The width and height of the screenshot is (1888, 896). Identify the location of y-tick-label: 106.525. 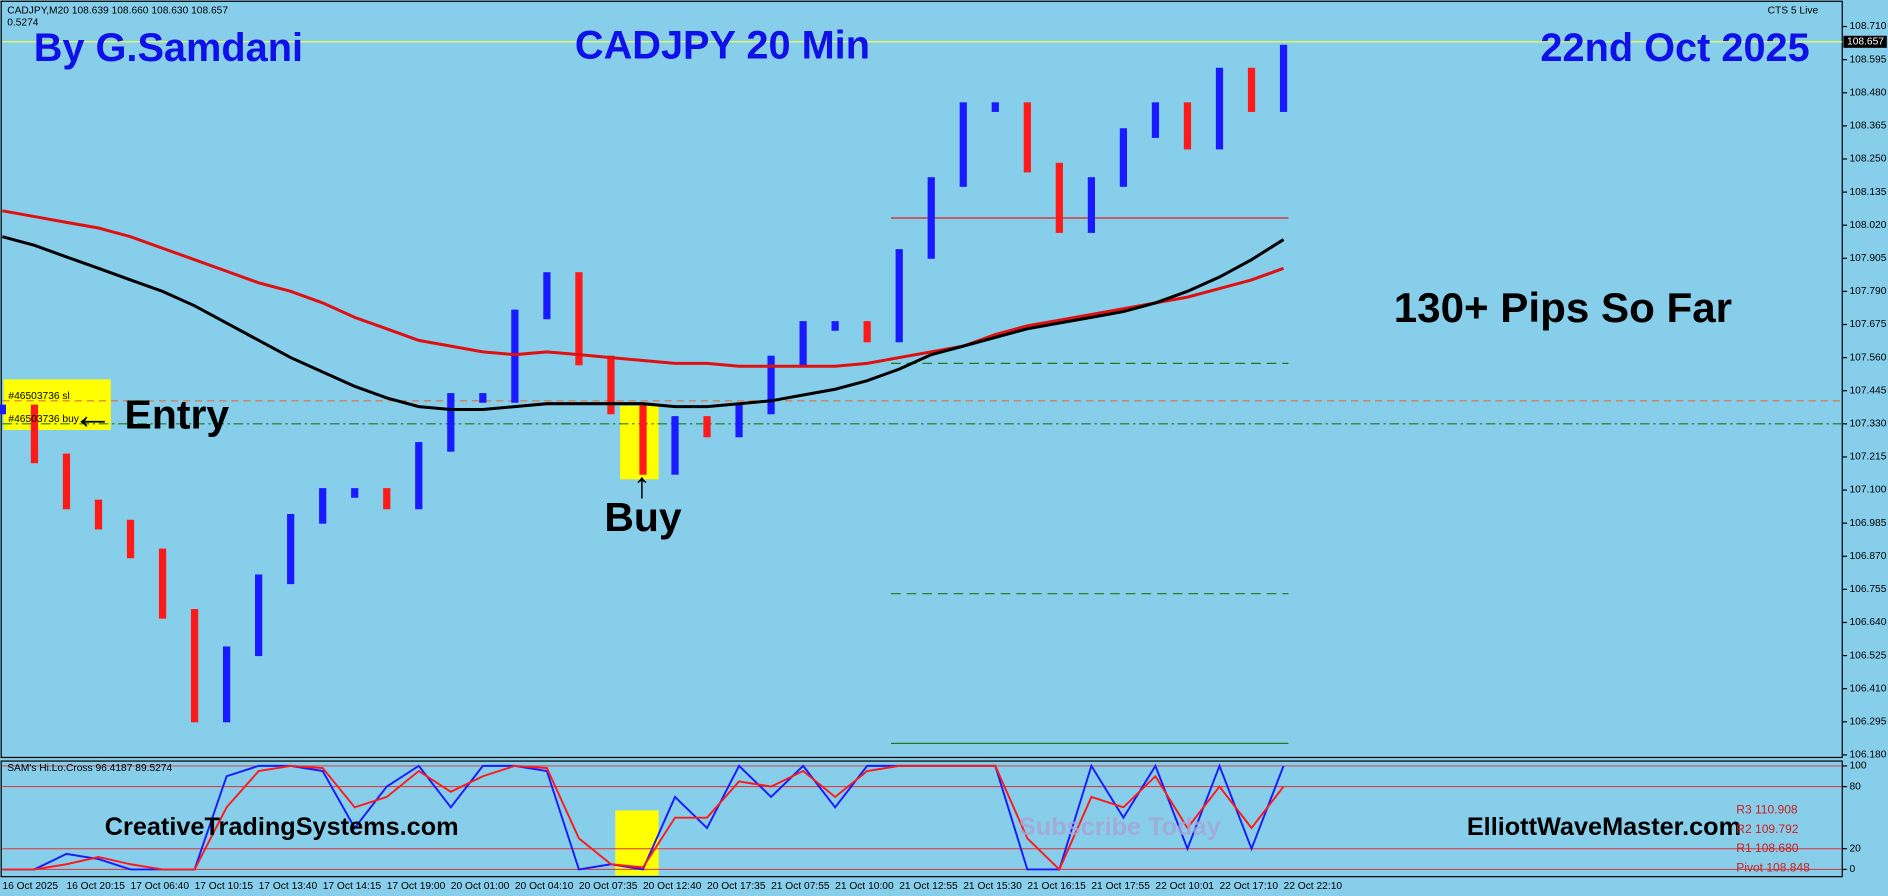
(1867, 655).